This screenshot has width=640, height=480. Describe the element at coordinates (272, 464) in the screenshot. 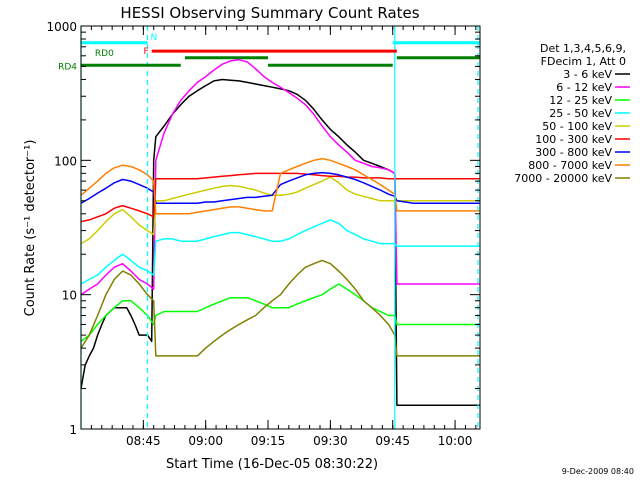

I see `x-axis-label: Start Time (16-Dec-05 08:30:22)` at that location.